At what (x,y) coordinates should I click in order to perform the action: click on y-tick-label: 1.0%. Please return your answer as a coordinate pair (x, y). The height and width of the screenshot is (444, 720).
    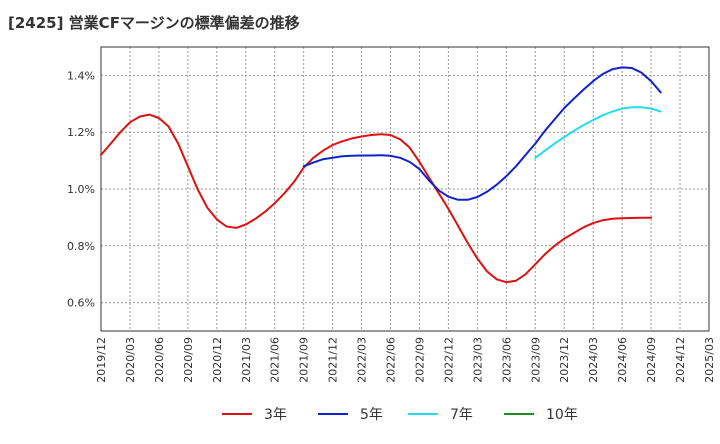
    Looking at the image, I should click on (81, 189).